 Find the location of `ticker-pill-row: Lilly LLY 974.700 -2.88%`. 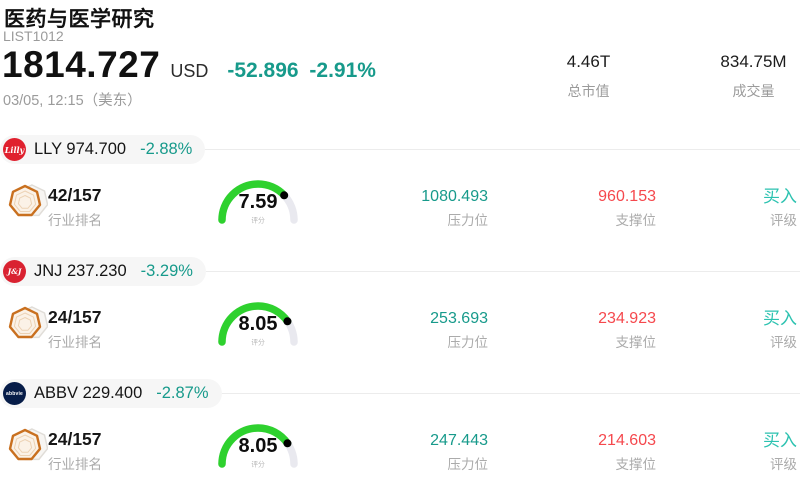

ticker-pill-row: Lilly LLY 974.700 -2.88% is located at coordinates (400, 149).